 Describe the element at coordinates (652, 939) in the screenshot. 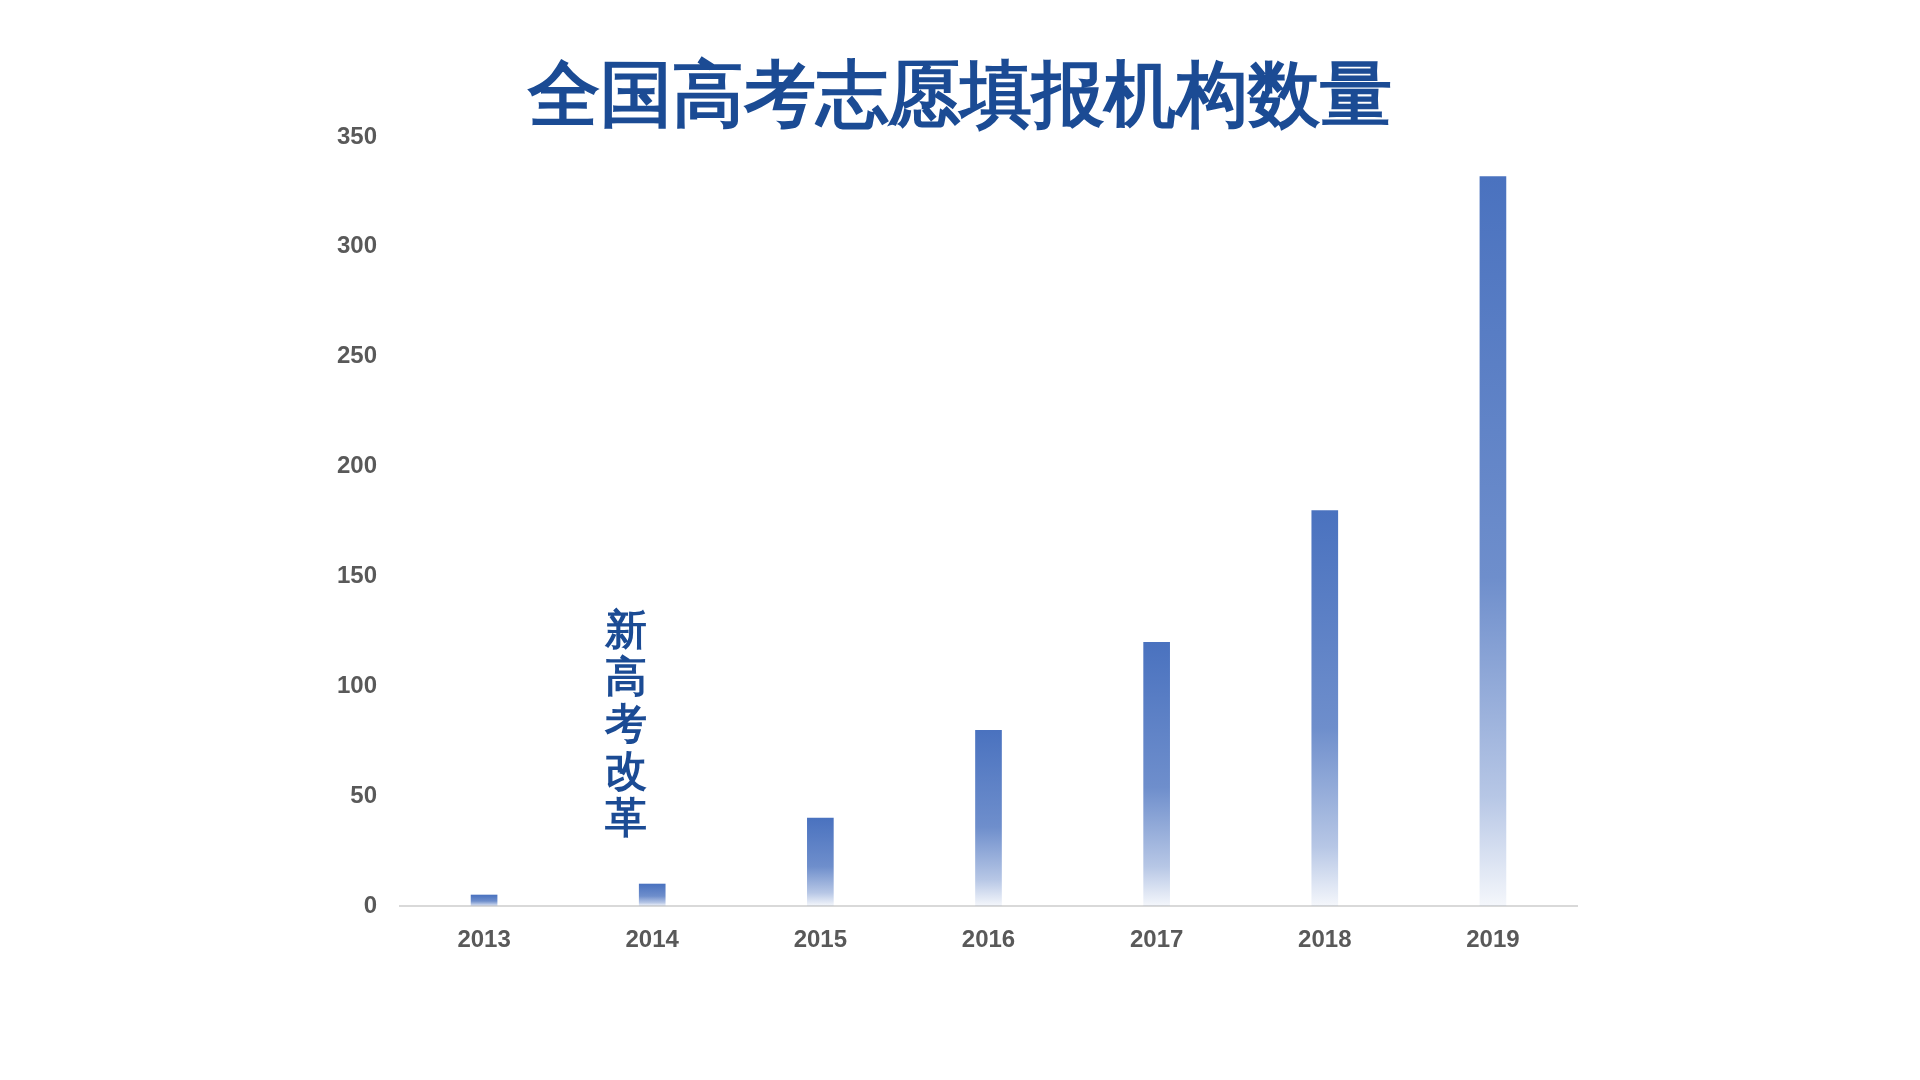

I see `x-tick-label: 2014` at that location.